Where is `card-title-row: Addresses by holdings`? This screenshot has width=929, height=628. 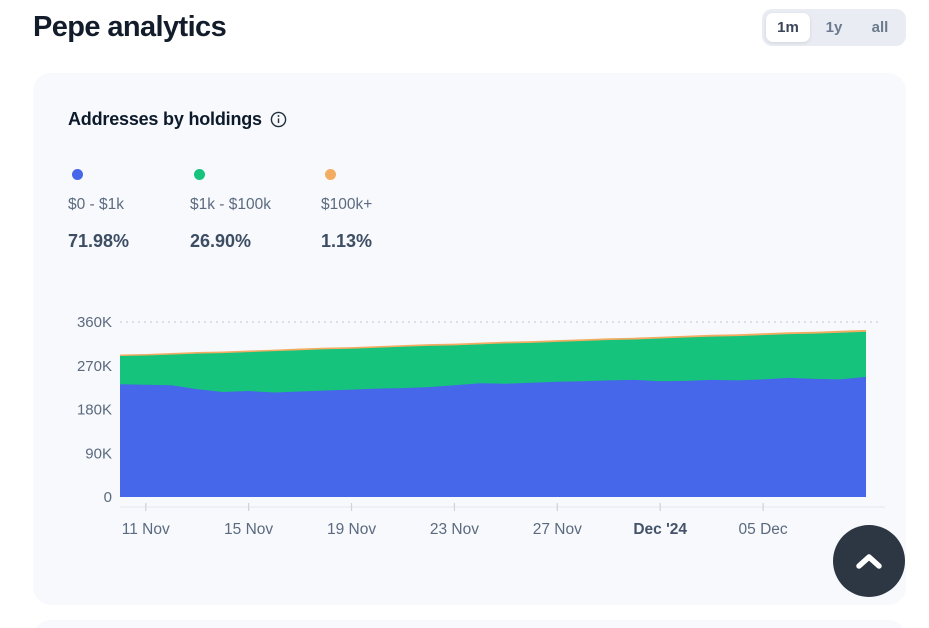
card-title-row: Addresses by holdings is located at coordinates (177, 119).